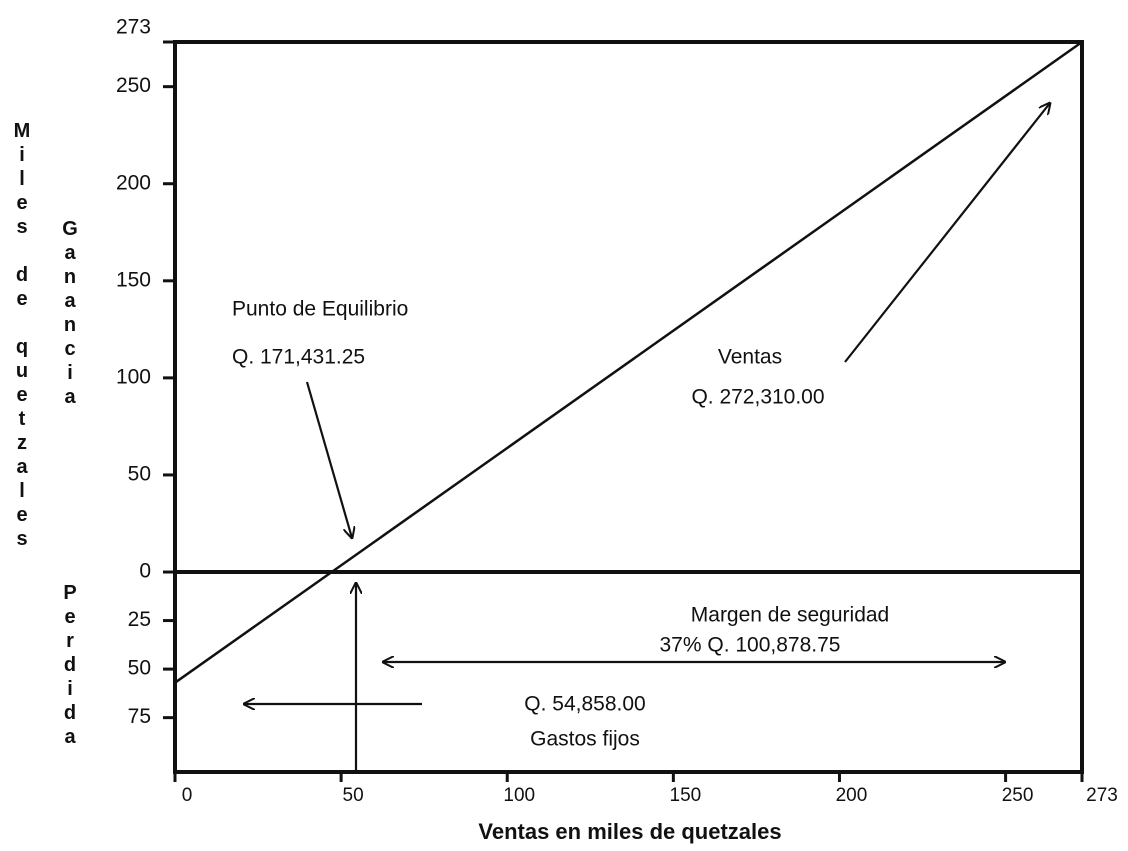 The height and width of the screenshot is (851, 1128). Describe the element at coordinates (790, 615) in the screenshot. I see `annotation: Margen de seguridad` at that location.